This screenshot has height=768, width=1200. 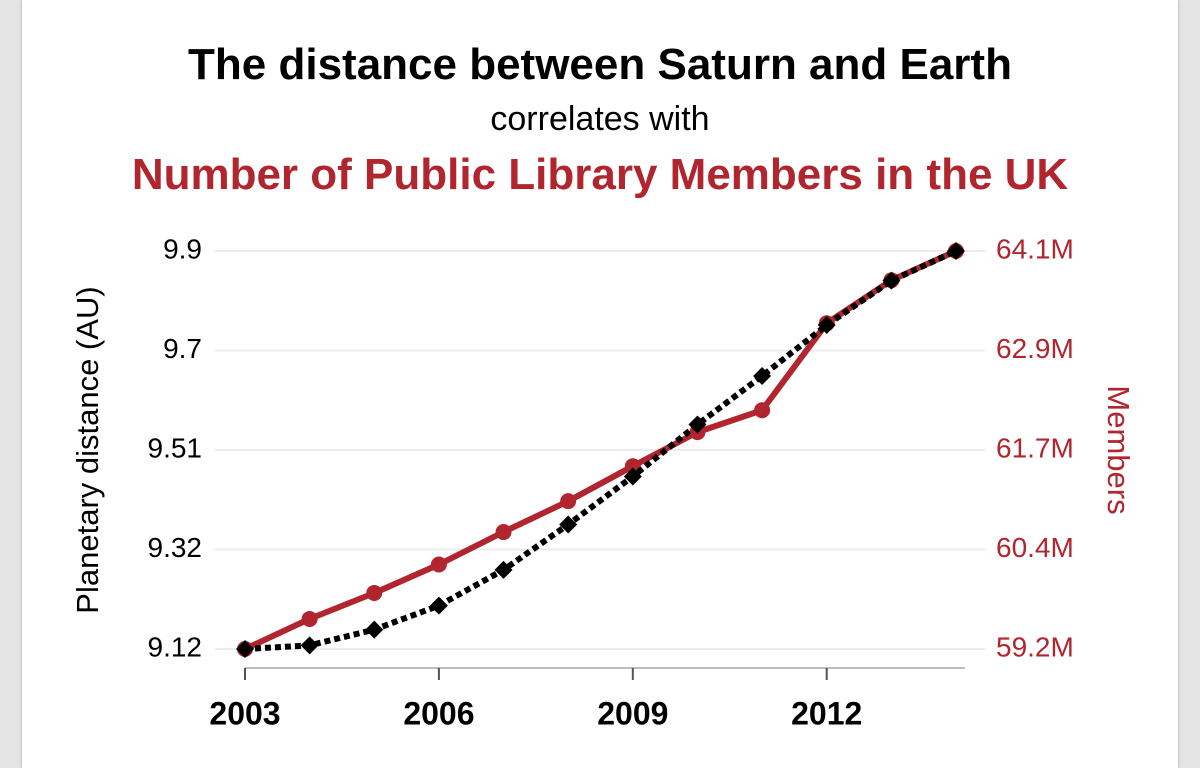 What do you see at coordinates (632, 713) in the screenshot?
I see `x-tick-label: 2009` at bounding box center [632, 713].